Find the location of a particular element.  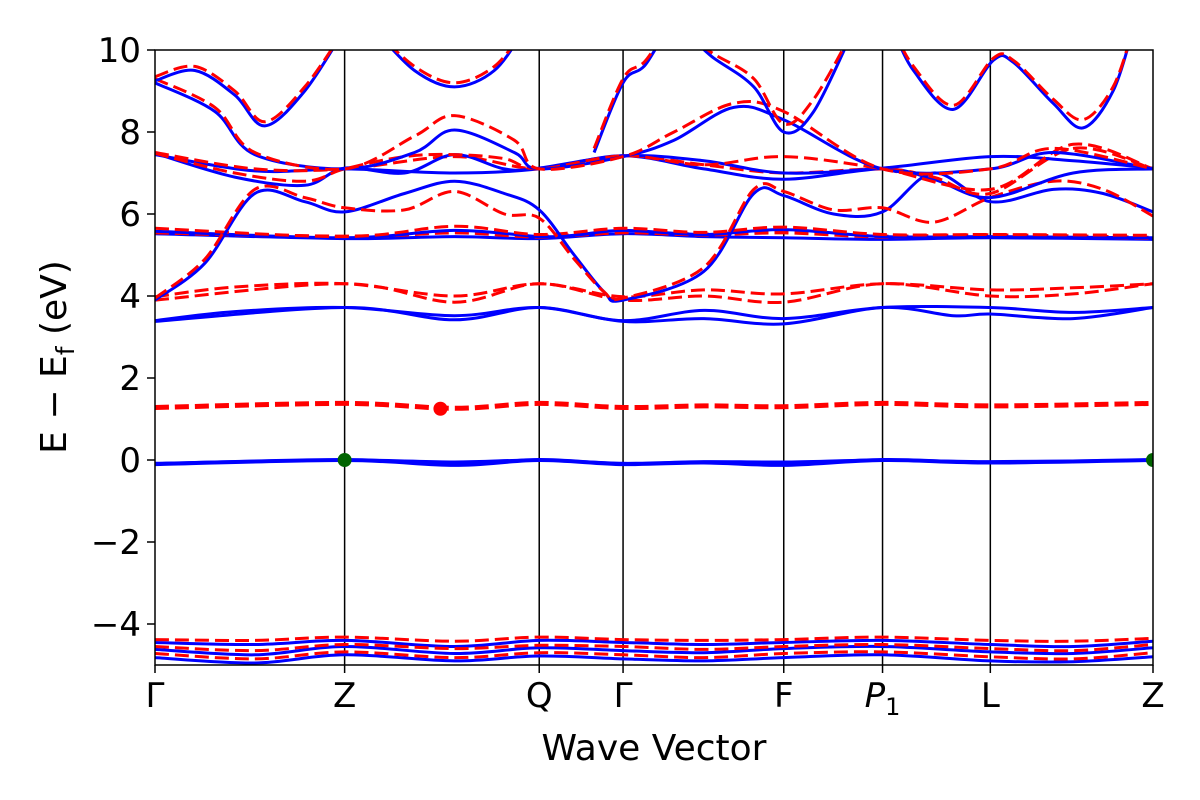

x-tick-label: L is located at coordinates (990, 696).